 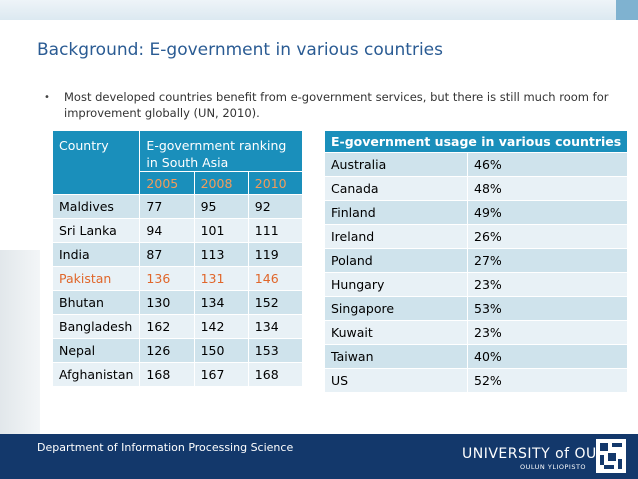 I want to click on usage-row: Australia 46%, so click(x=476, y=164).